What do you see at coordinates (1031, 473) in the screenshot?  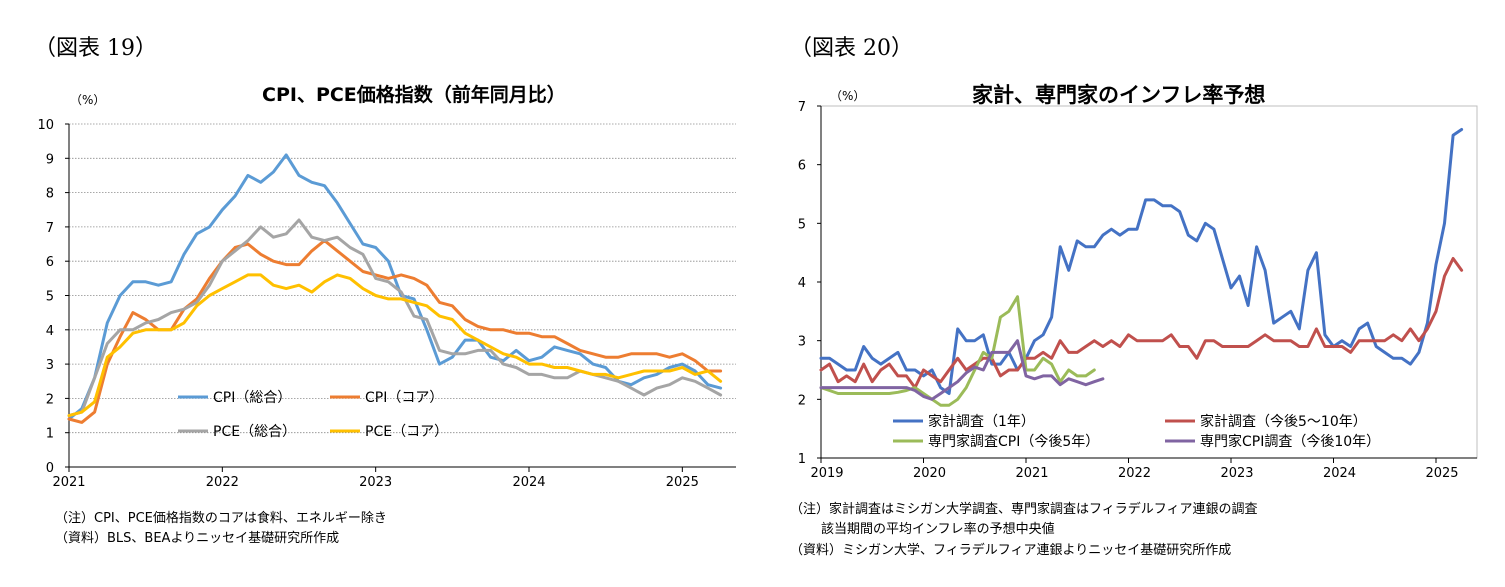 I see `chart2-x-tick-label: 2021` at bounding box center [1031, 473].